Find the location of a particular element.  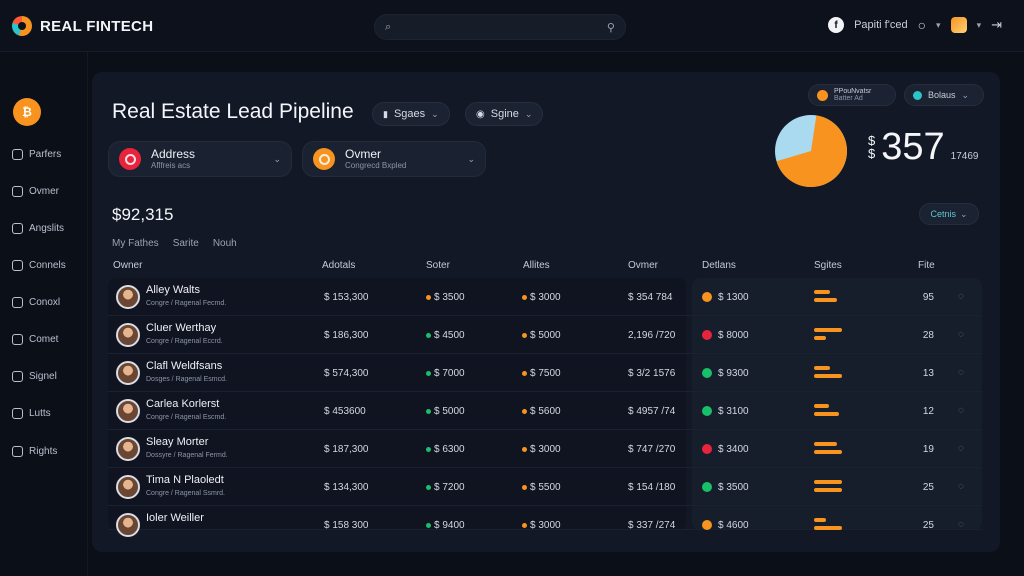

pipeline-pie-chart is located at coordinates (811, 151).